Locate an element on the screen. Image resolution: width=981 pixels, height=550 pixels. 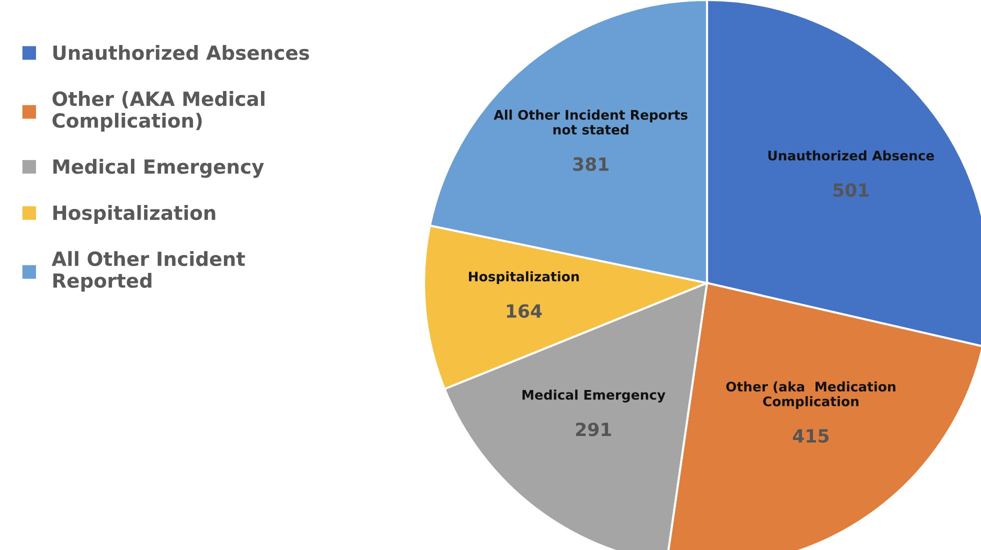
legend-label: Other (AKA Medical Complication) is located at coordinates (158, 111).